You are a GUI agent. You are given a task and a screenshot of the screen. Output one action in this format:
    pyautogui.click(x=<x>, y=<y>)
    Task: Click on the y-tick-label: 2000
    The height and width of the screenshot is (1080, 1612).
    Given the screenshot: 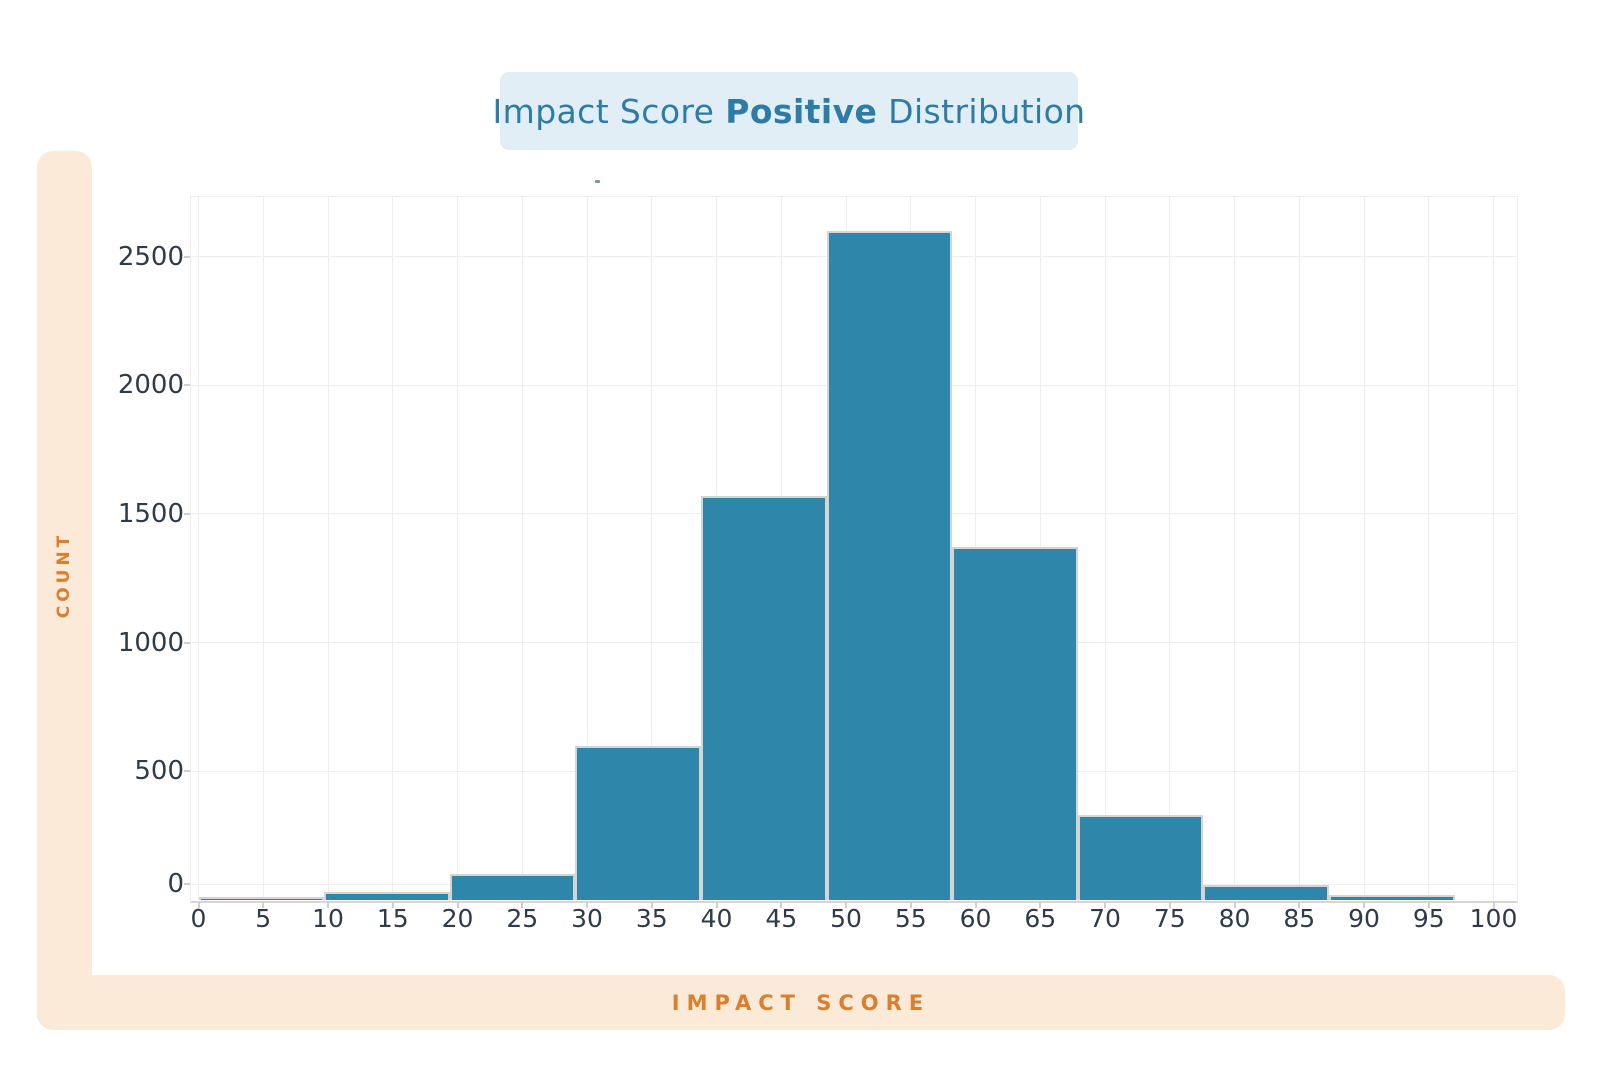 What is the action you would take?
    pyautogui.click(x=150, y=385)
    